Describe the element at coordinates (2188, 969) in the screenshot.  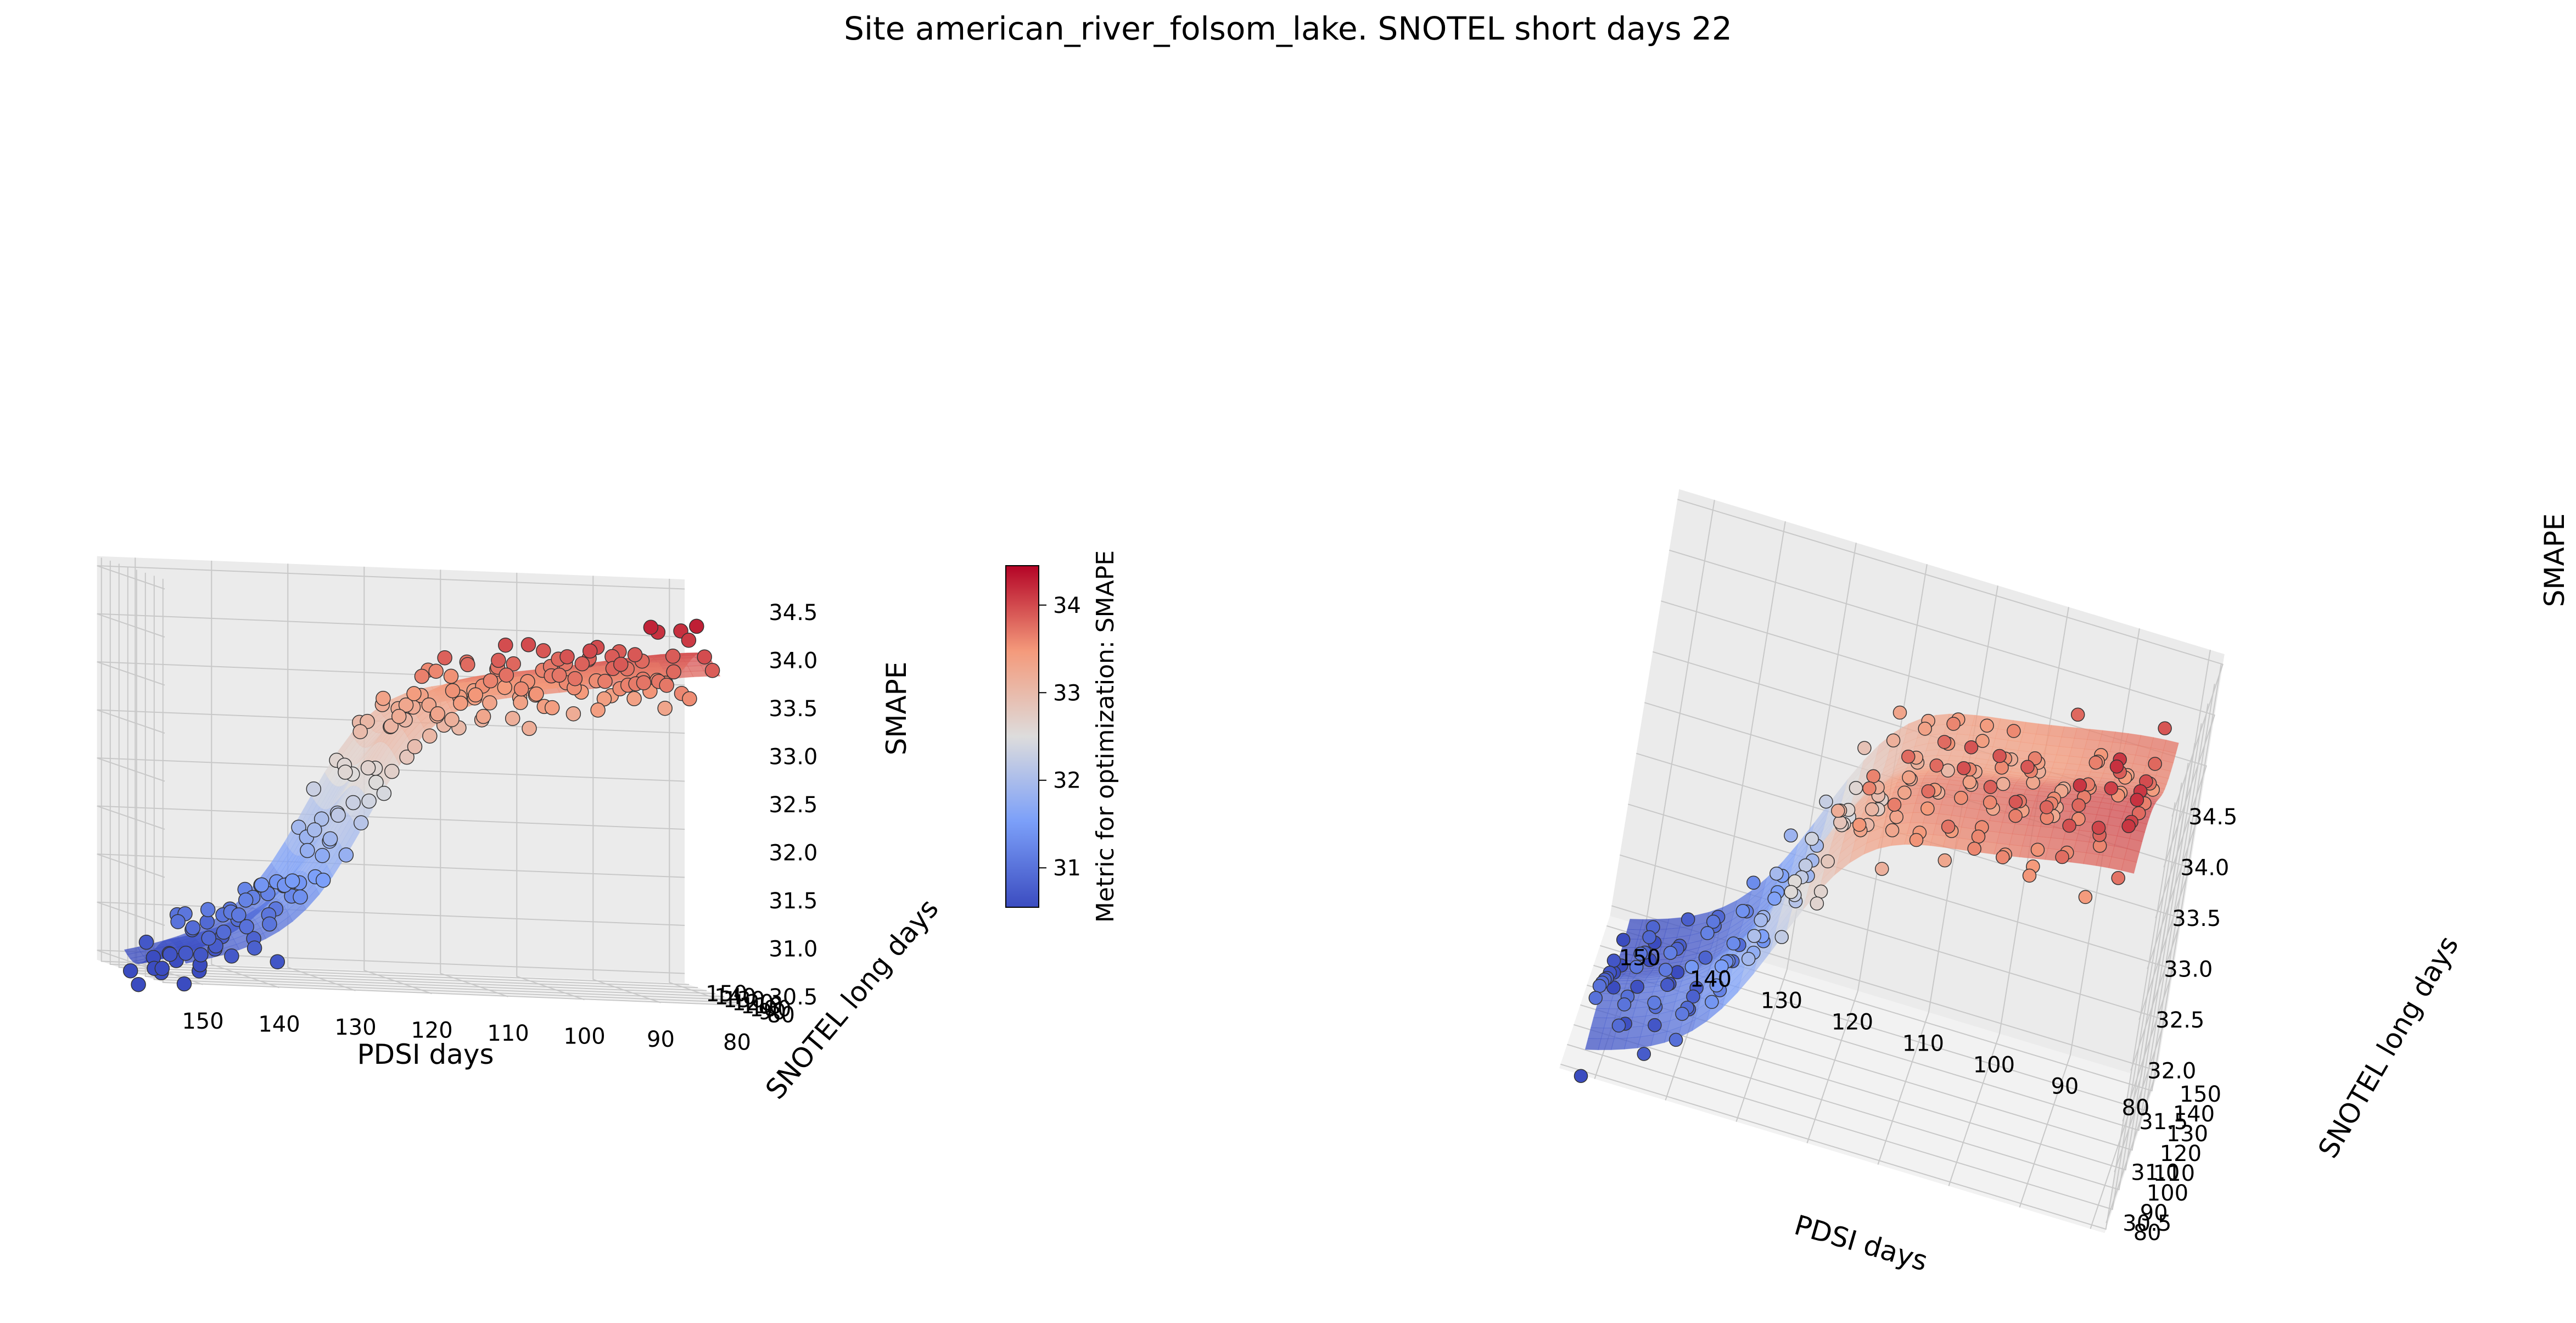
I see `z-tick-label: 33.0` at that location.